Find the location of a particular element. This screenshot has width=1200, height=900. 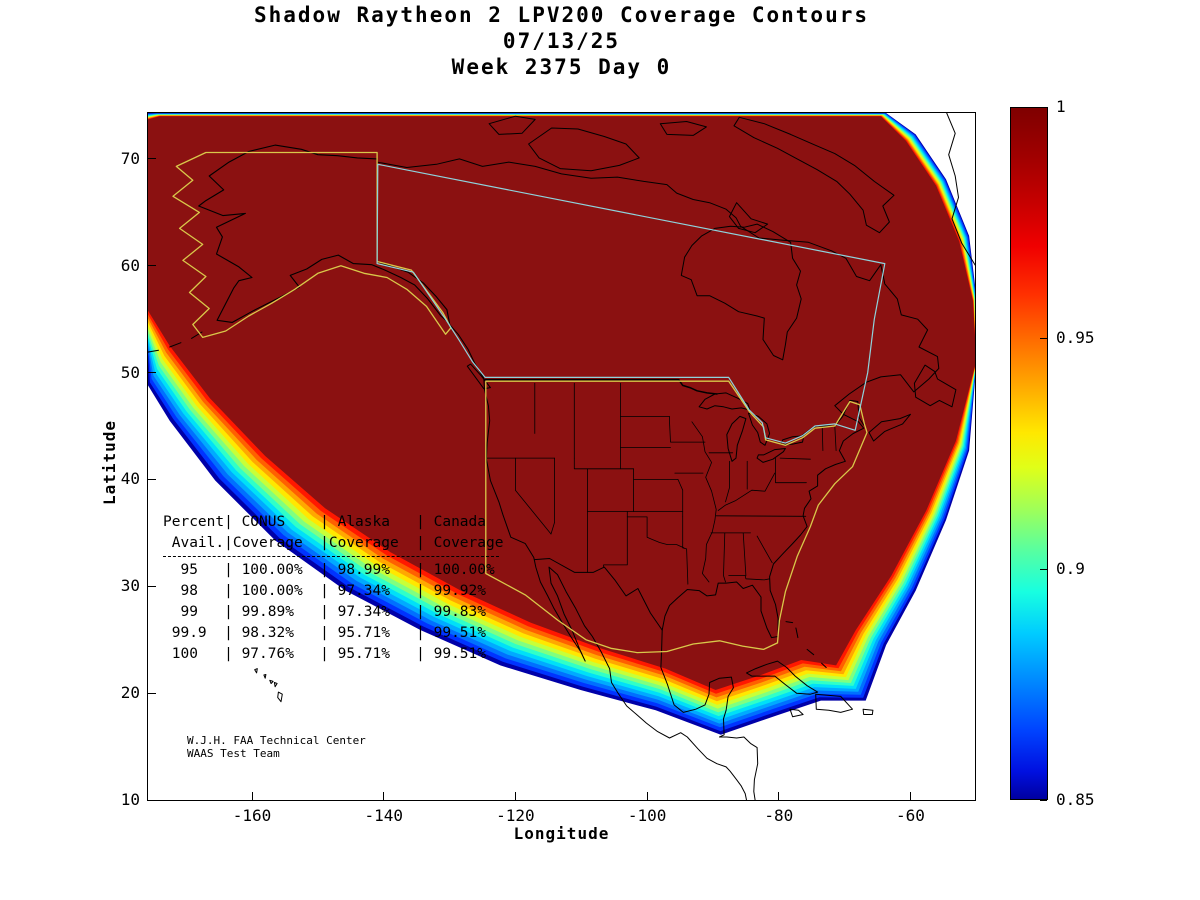

us-canada-border is located at coordinates (601, 386).